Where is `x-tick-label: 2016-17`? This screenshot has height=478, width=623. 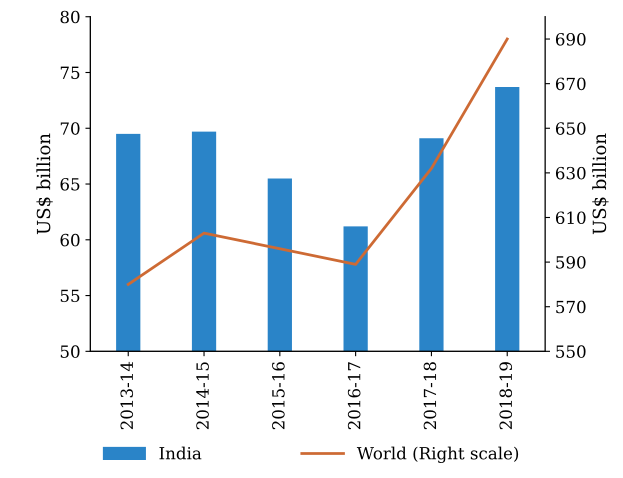
x-tick-label: 2016-17 is located at coordinates (354, 396).